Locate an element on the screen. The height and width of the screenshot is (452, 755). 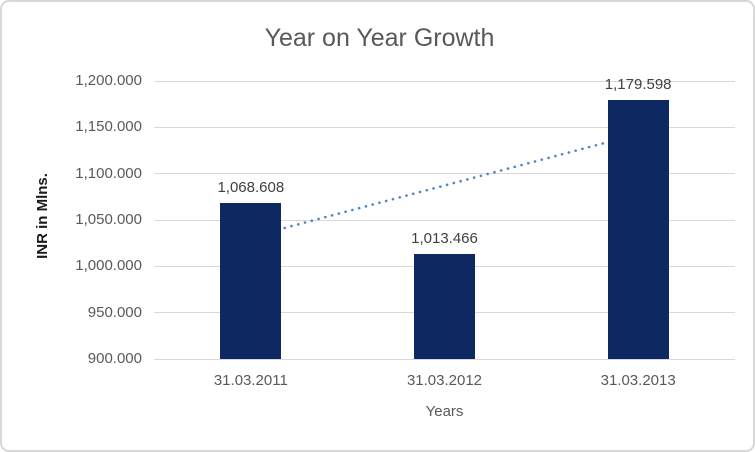
y-tick-label: 1,050.000 is located at coordinates (108, 219).